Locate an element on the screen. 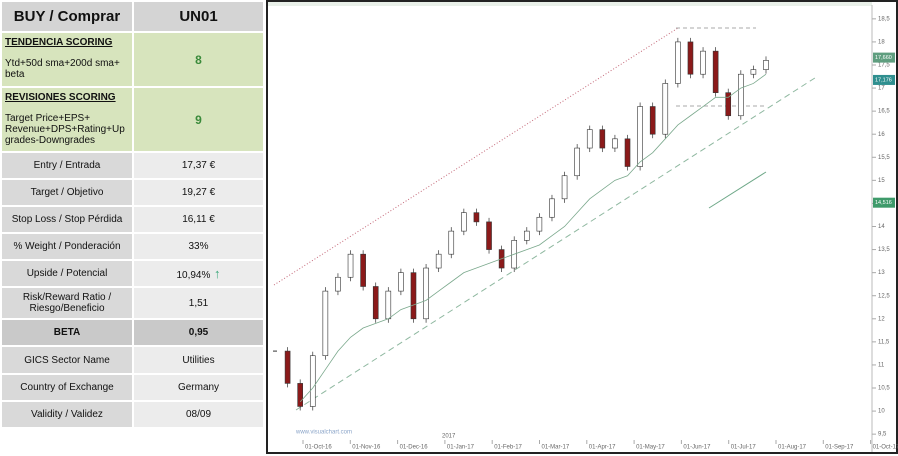  row-value: 33% is located at coordinates (198, 246).